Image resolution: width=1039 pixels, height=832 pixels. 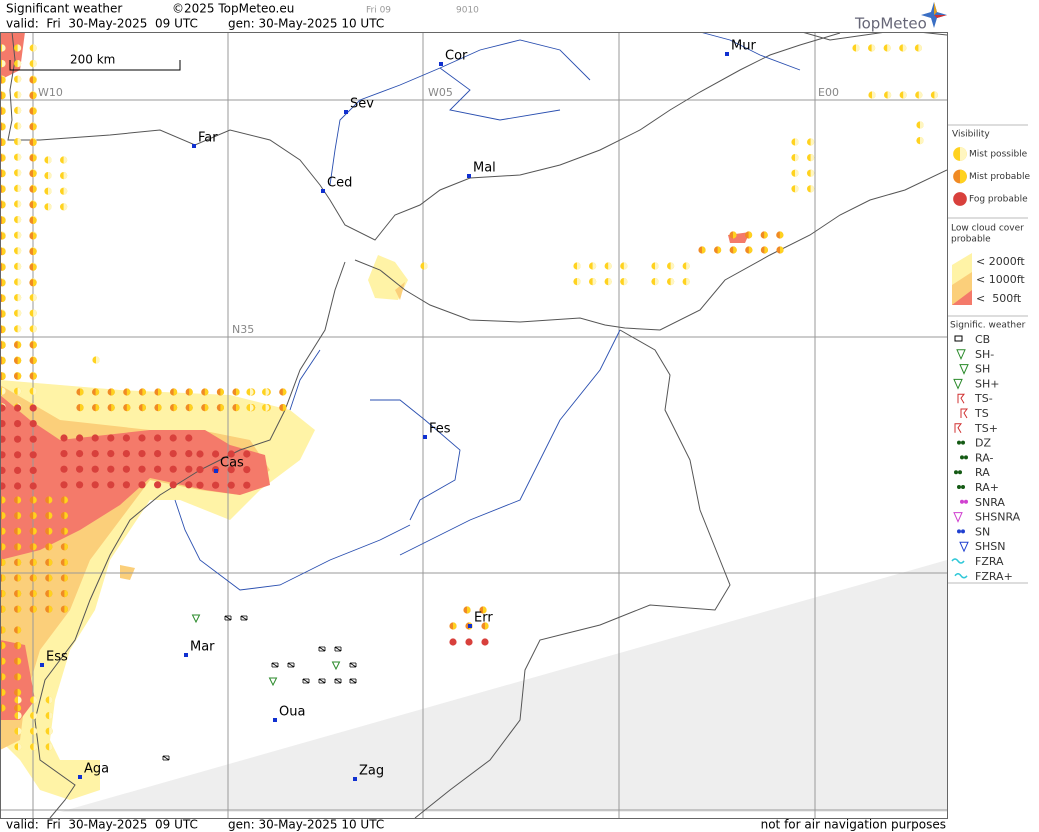 What do you see at coordinates (982, 369) in the screenshot?
I see `legend-item: SH` at bounding box center [982, 369].